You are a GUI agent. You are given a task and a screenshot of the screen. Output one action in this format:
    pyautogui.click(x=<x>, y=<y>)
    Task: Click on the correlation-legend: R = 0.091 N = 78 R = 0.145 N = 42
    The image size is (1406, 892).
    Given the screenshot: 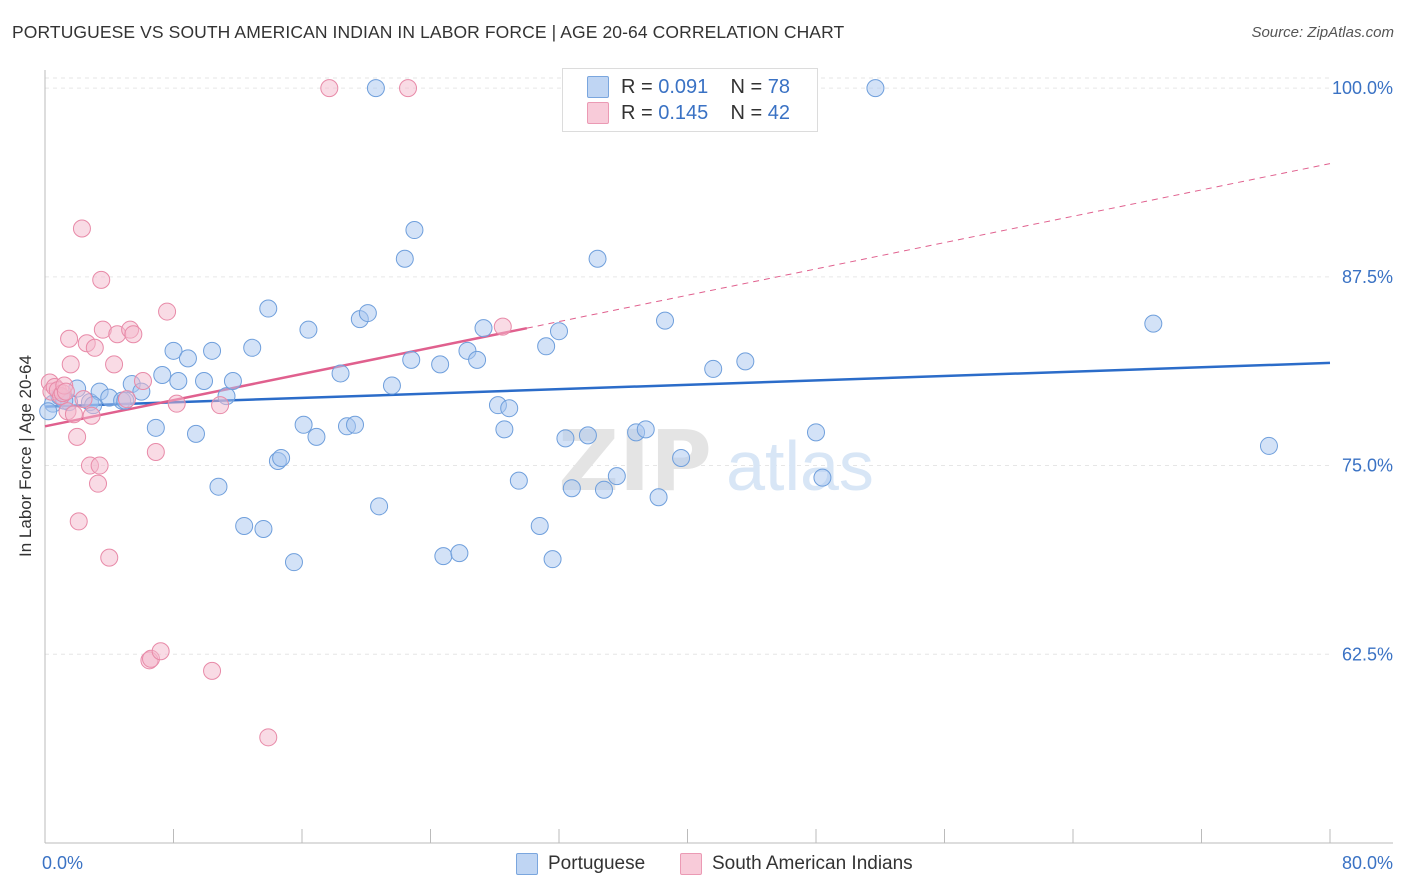 What is the action you would take?
    pyautogui.click(x=690, y=100)
    